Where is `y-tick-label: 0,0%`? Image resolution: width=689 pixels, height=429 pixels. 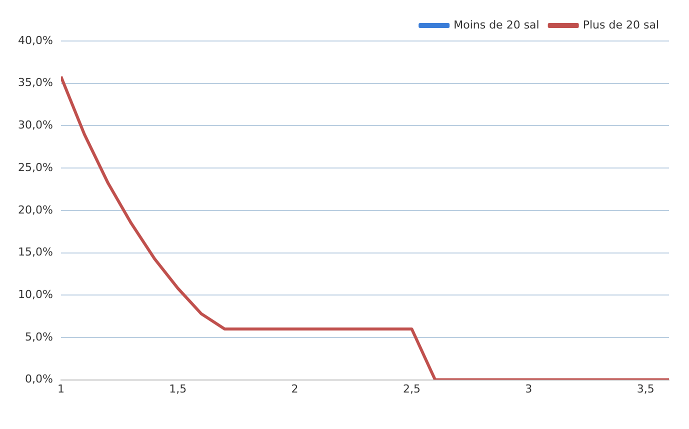 y-tick-label: 0,0% is located at coordinates (38, 379).